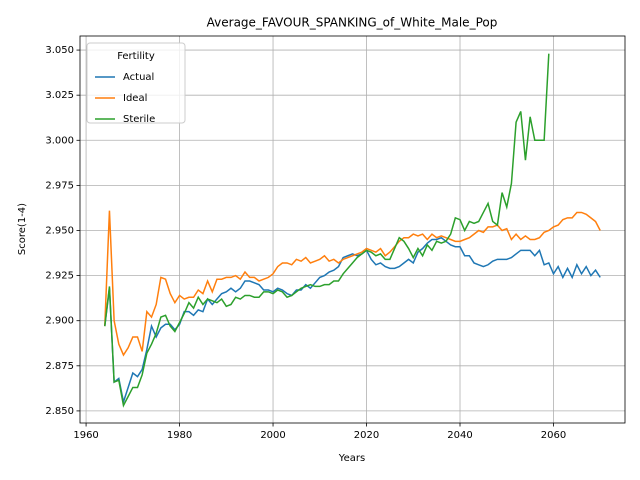  What do you see at coordinates (59, 321) in the screenshot?
I see `y-tick-label: 2.900` at bounding box center [59, 321].